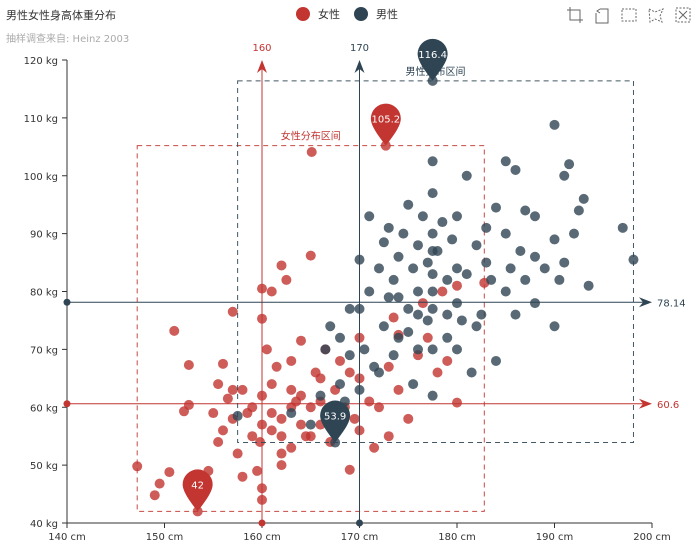 The height and width of the screenshot is (560, 700). What do you see at coordinates (262, 537) in the screenshot?
I see `x-tick-label: 160 cm` at bounding box center [262, 537].